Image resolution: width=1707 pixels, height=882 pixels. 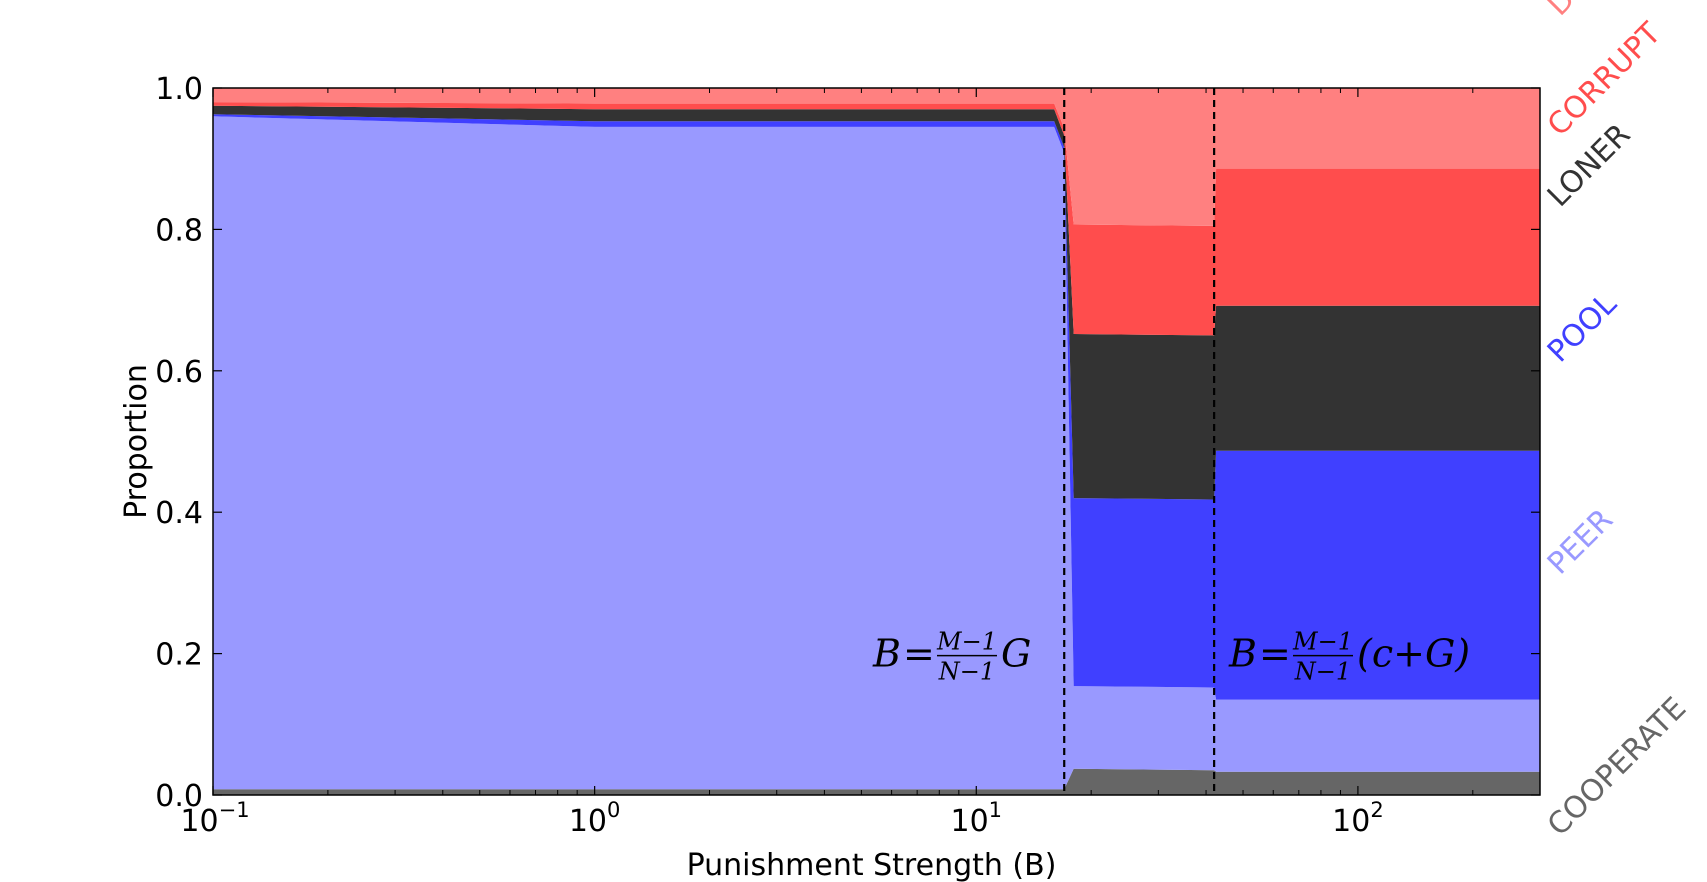 What do you see at coordinates (876, 157) in the screenshot?
I see `area-defect` at bounding box center [876, 157].